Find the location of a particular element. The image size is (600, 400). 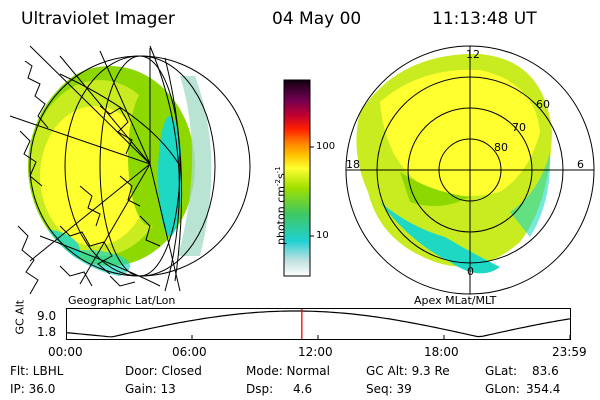

ip-value: IP: 36.0 is located at coordinates (33, 389).